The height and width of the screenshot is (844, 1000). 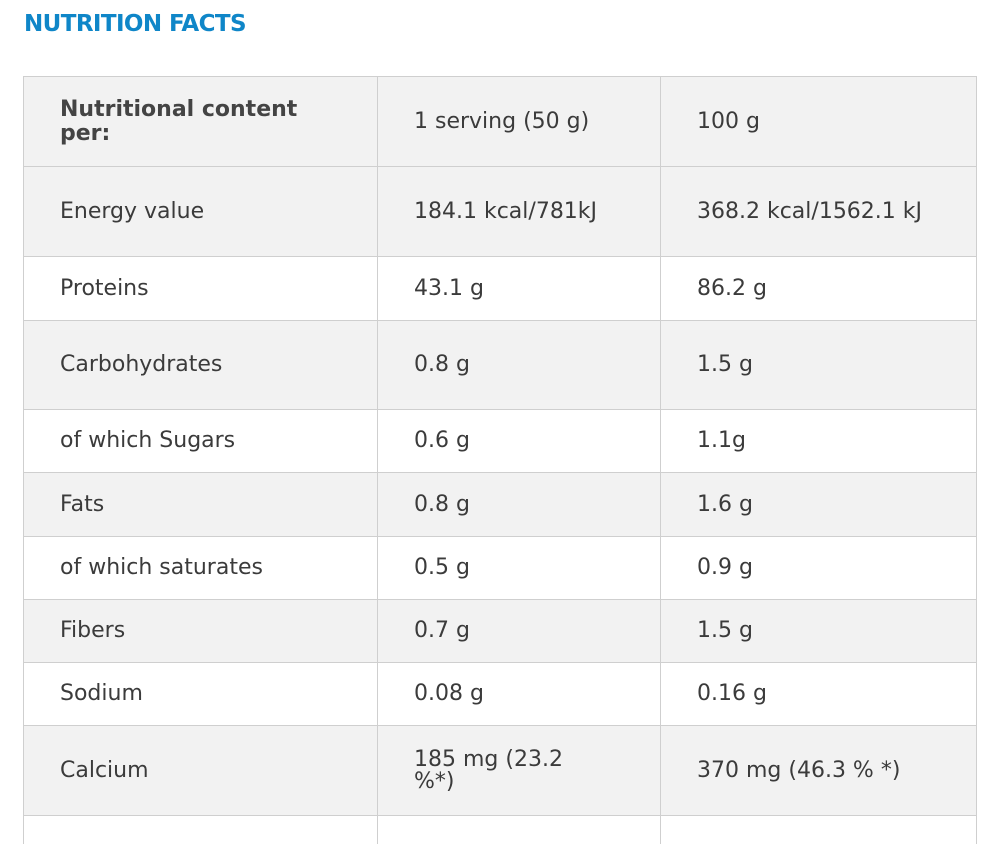 I want to click on header-cell-per-serving: 1 serving (50 g), so click(x=519, y=122).